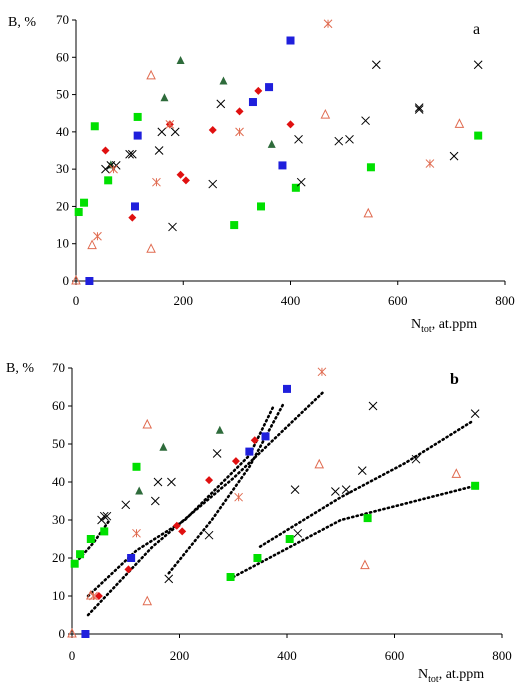 The image size is (520, 687). I want to click on y-tick-label: 50, so click(62, 94).